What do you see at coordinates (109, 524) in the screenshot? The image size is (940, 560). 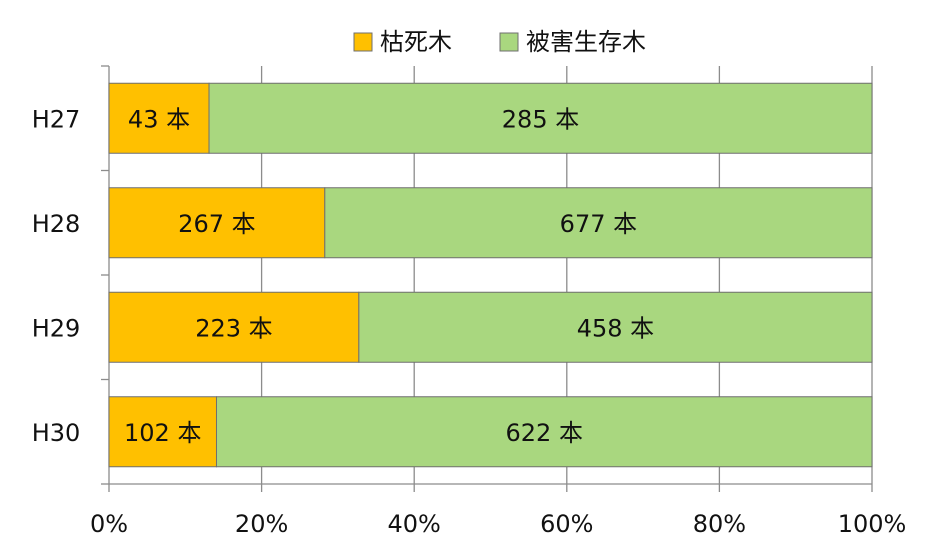 I see `x-tick-label: 0%` at bounding box center [109, 524].